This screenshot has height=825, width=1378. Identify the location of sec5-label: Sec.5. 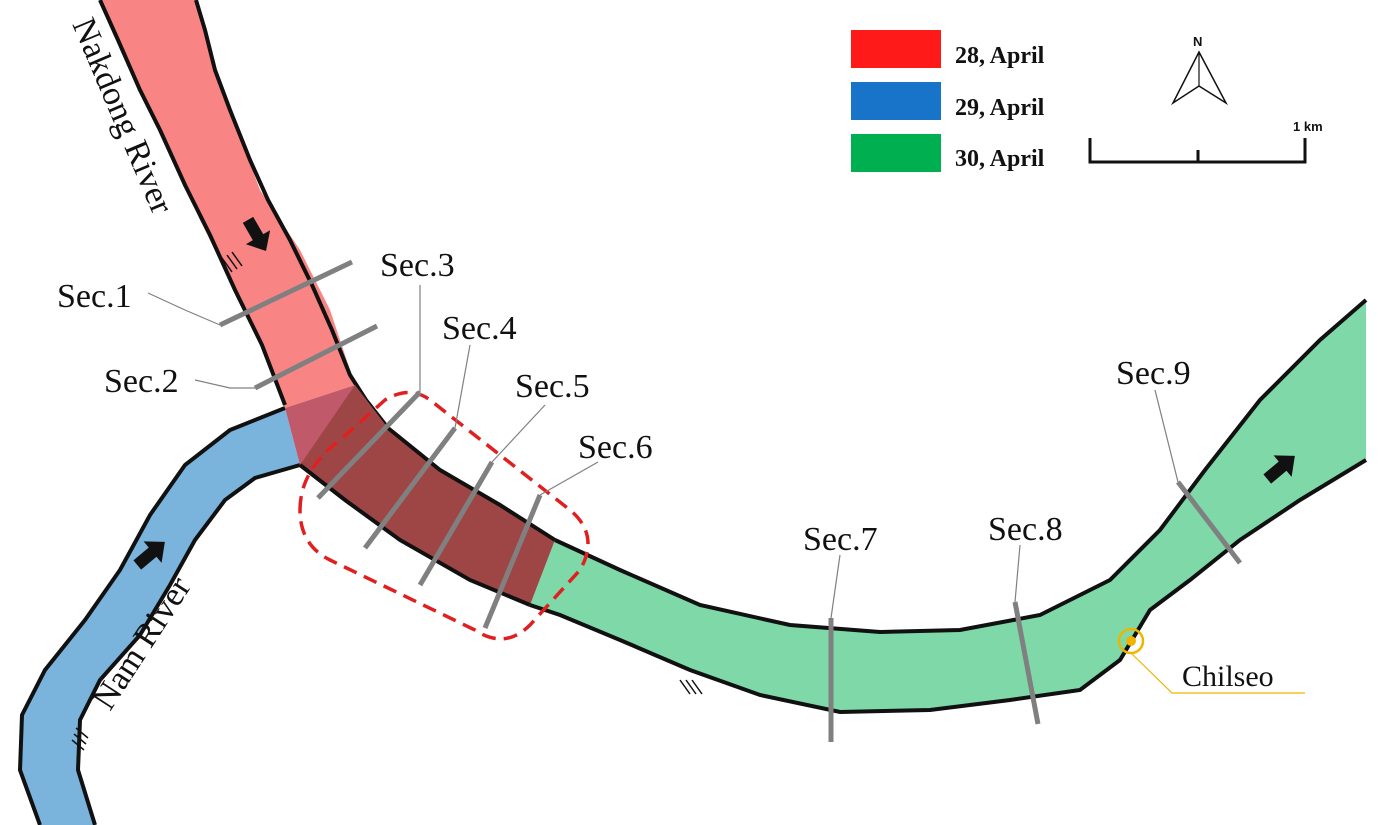
(552, 386).